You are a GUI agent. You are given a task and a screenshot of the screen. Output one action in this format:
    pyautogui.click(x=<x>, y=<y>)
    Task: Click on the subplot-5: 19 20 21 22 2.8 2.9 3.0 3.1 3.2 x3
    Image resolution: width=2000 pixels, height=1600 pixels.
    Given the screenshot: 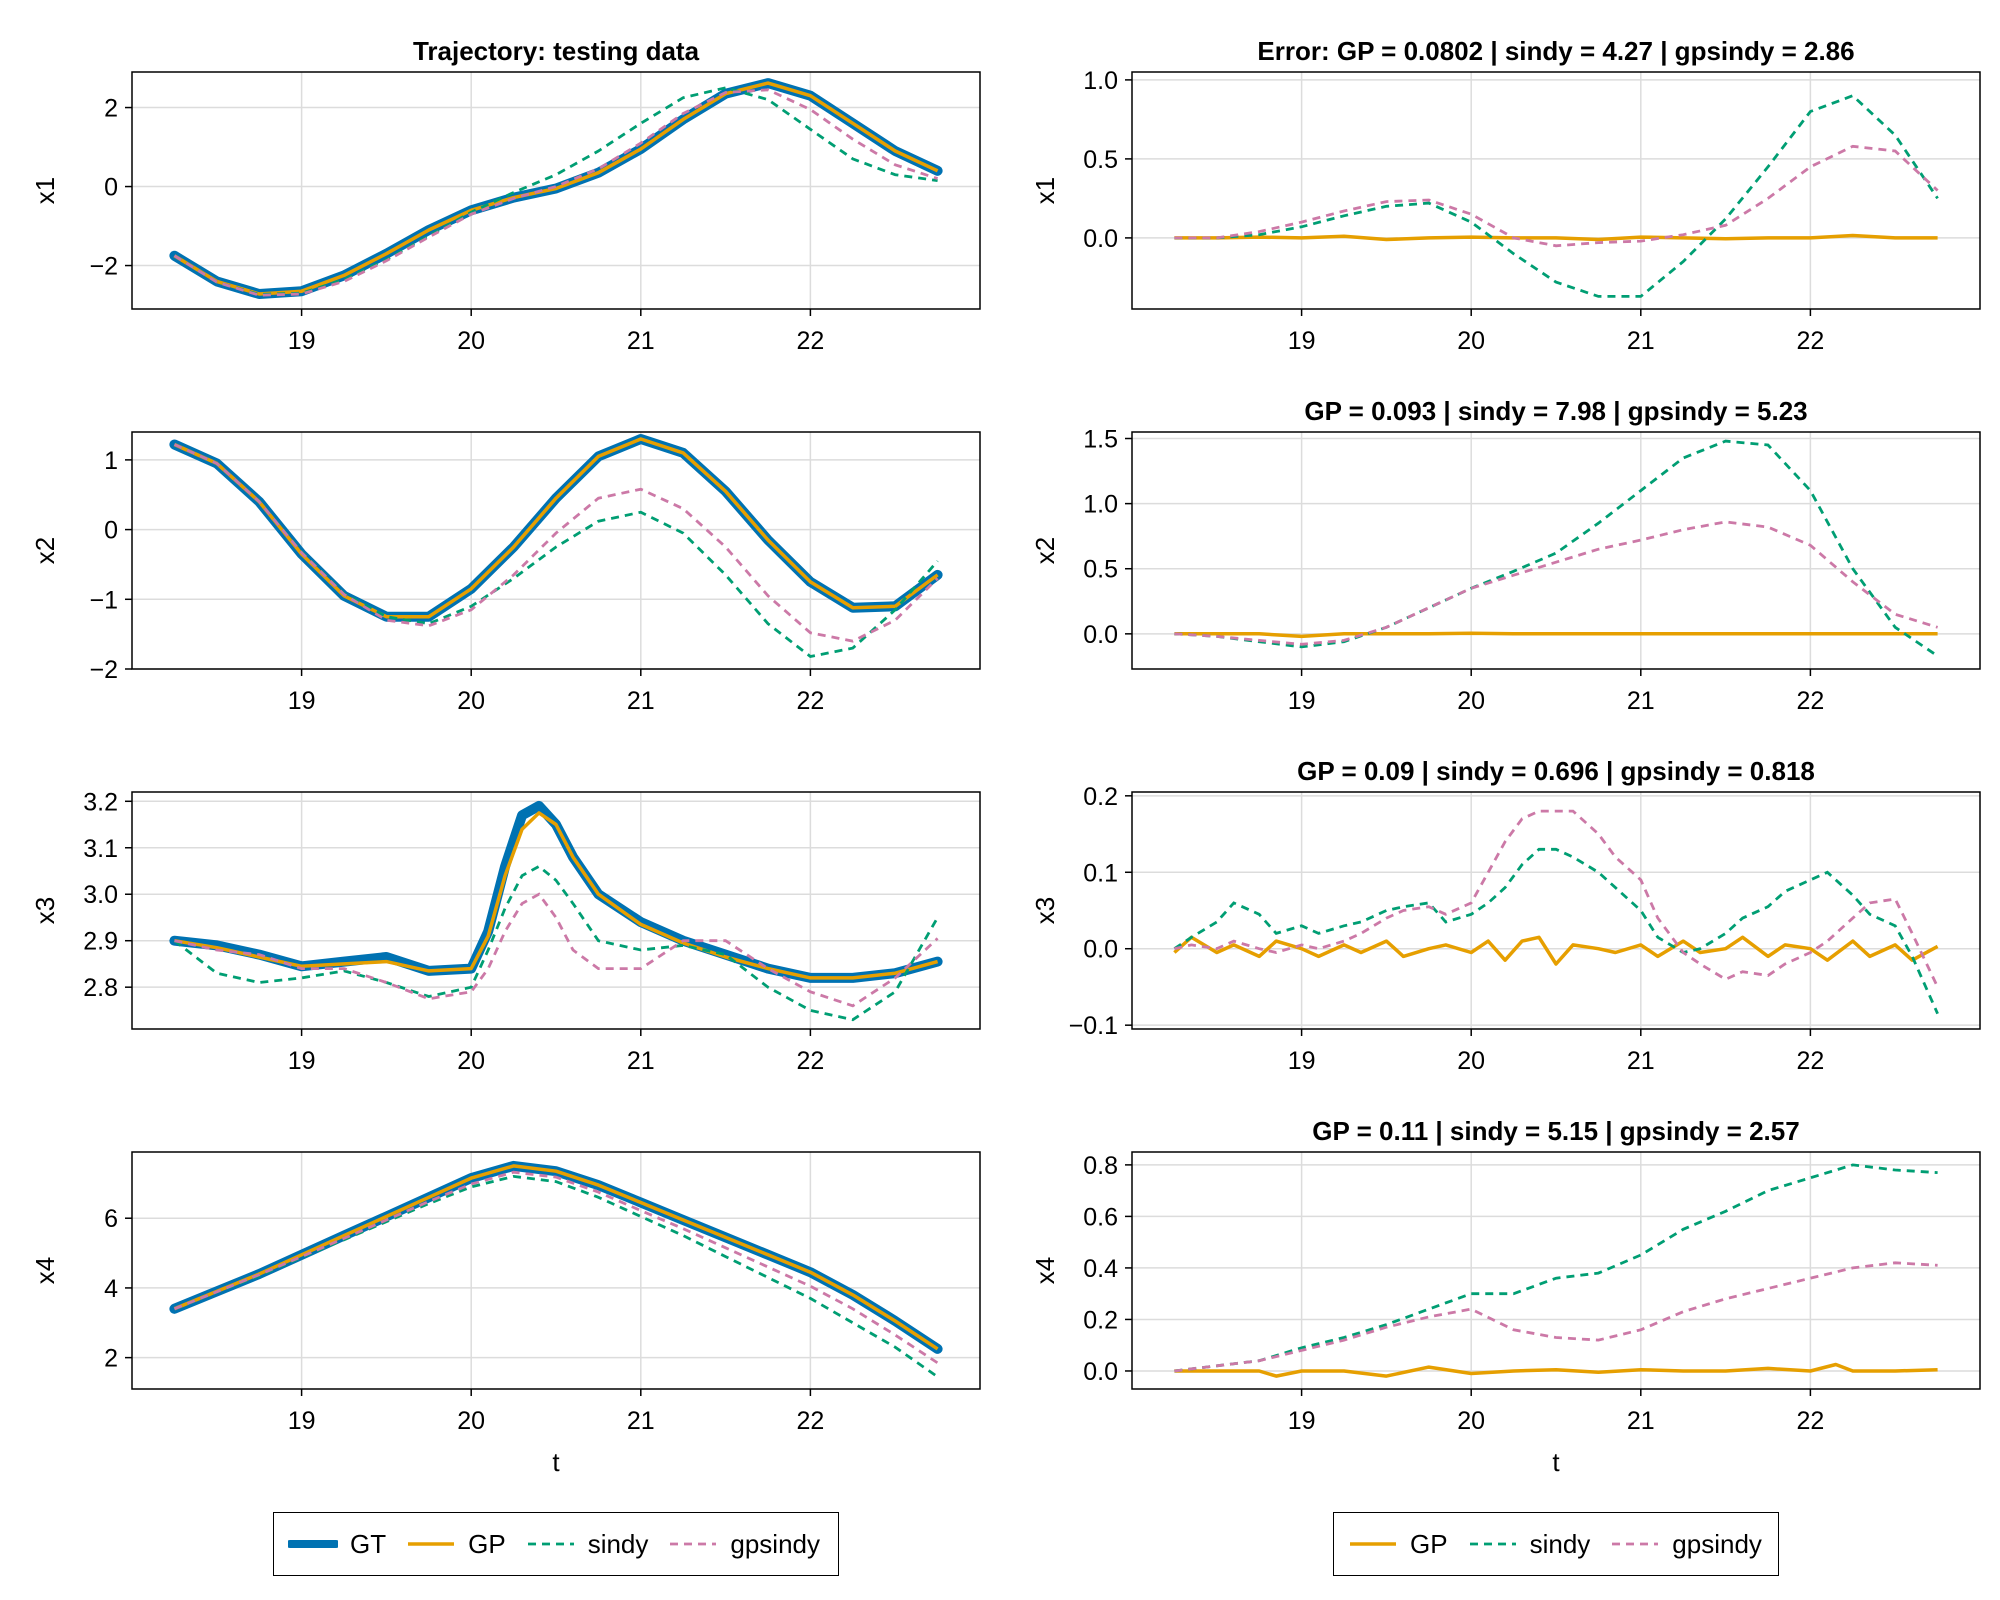 What is the action you would take?
    pyautogui.click(x=505, y=931)
    